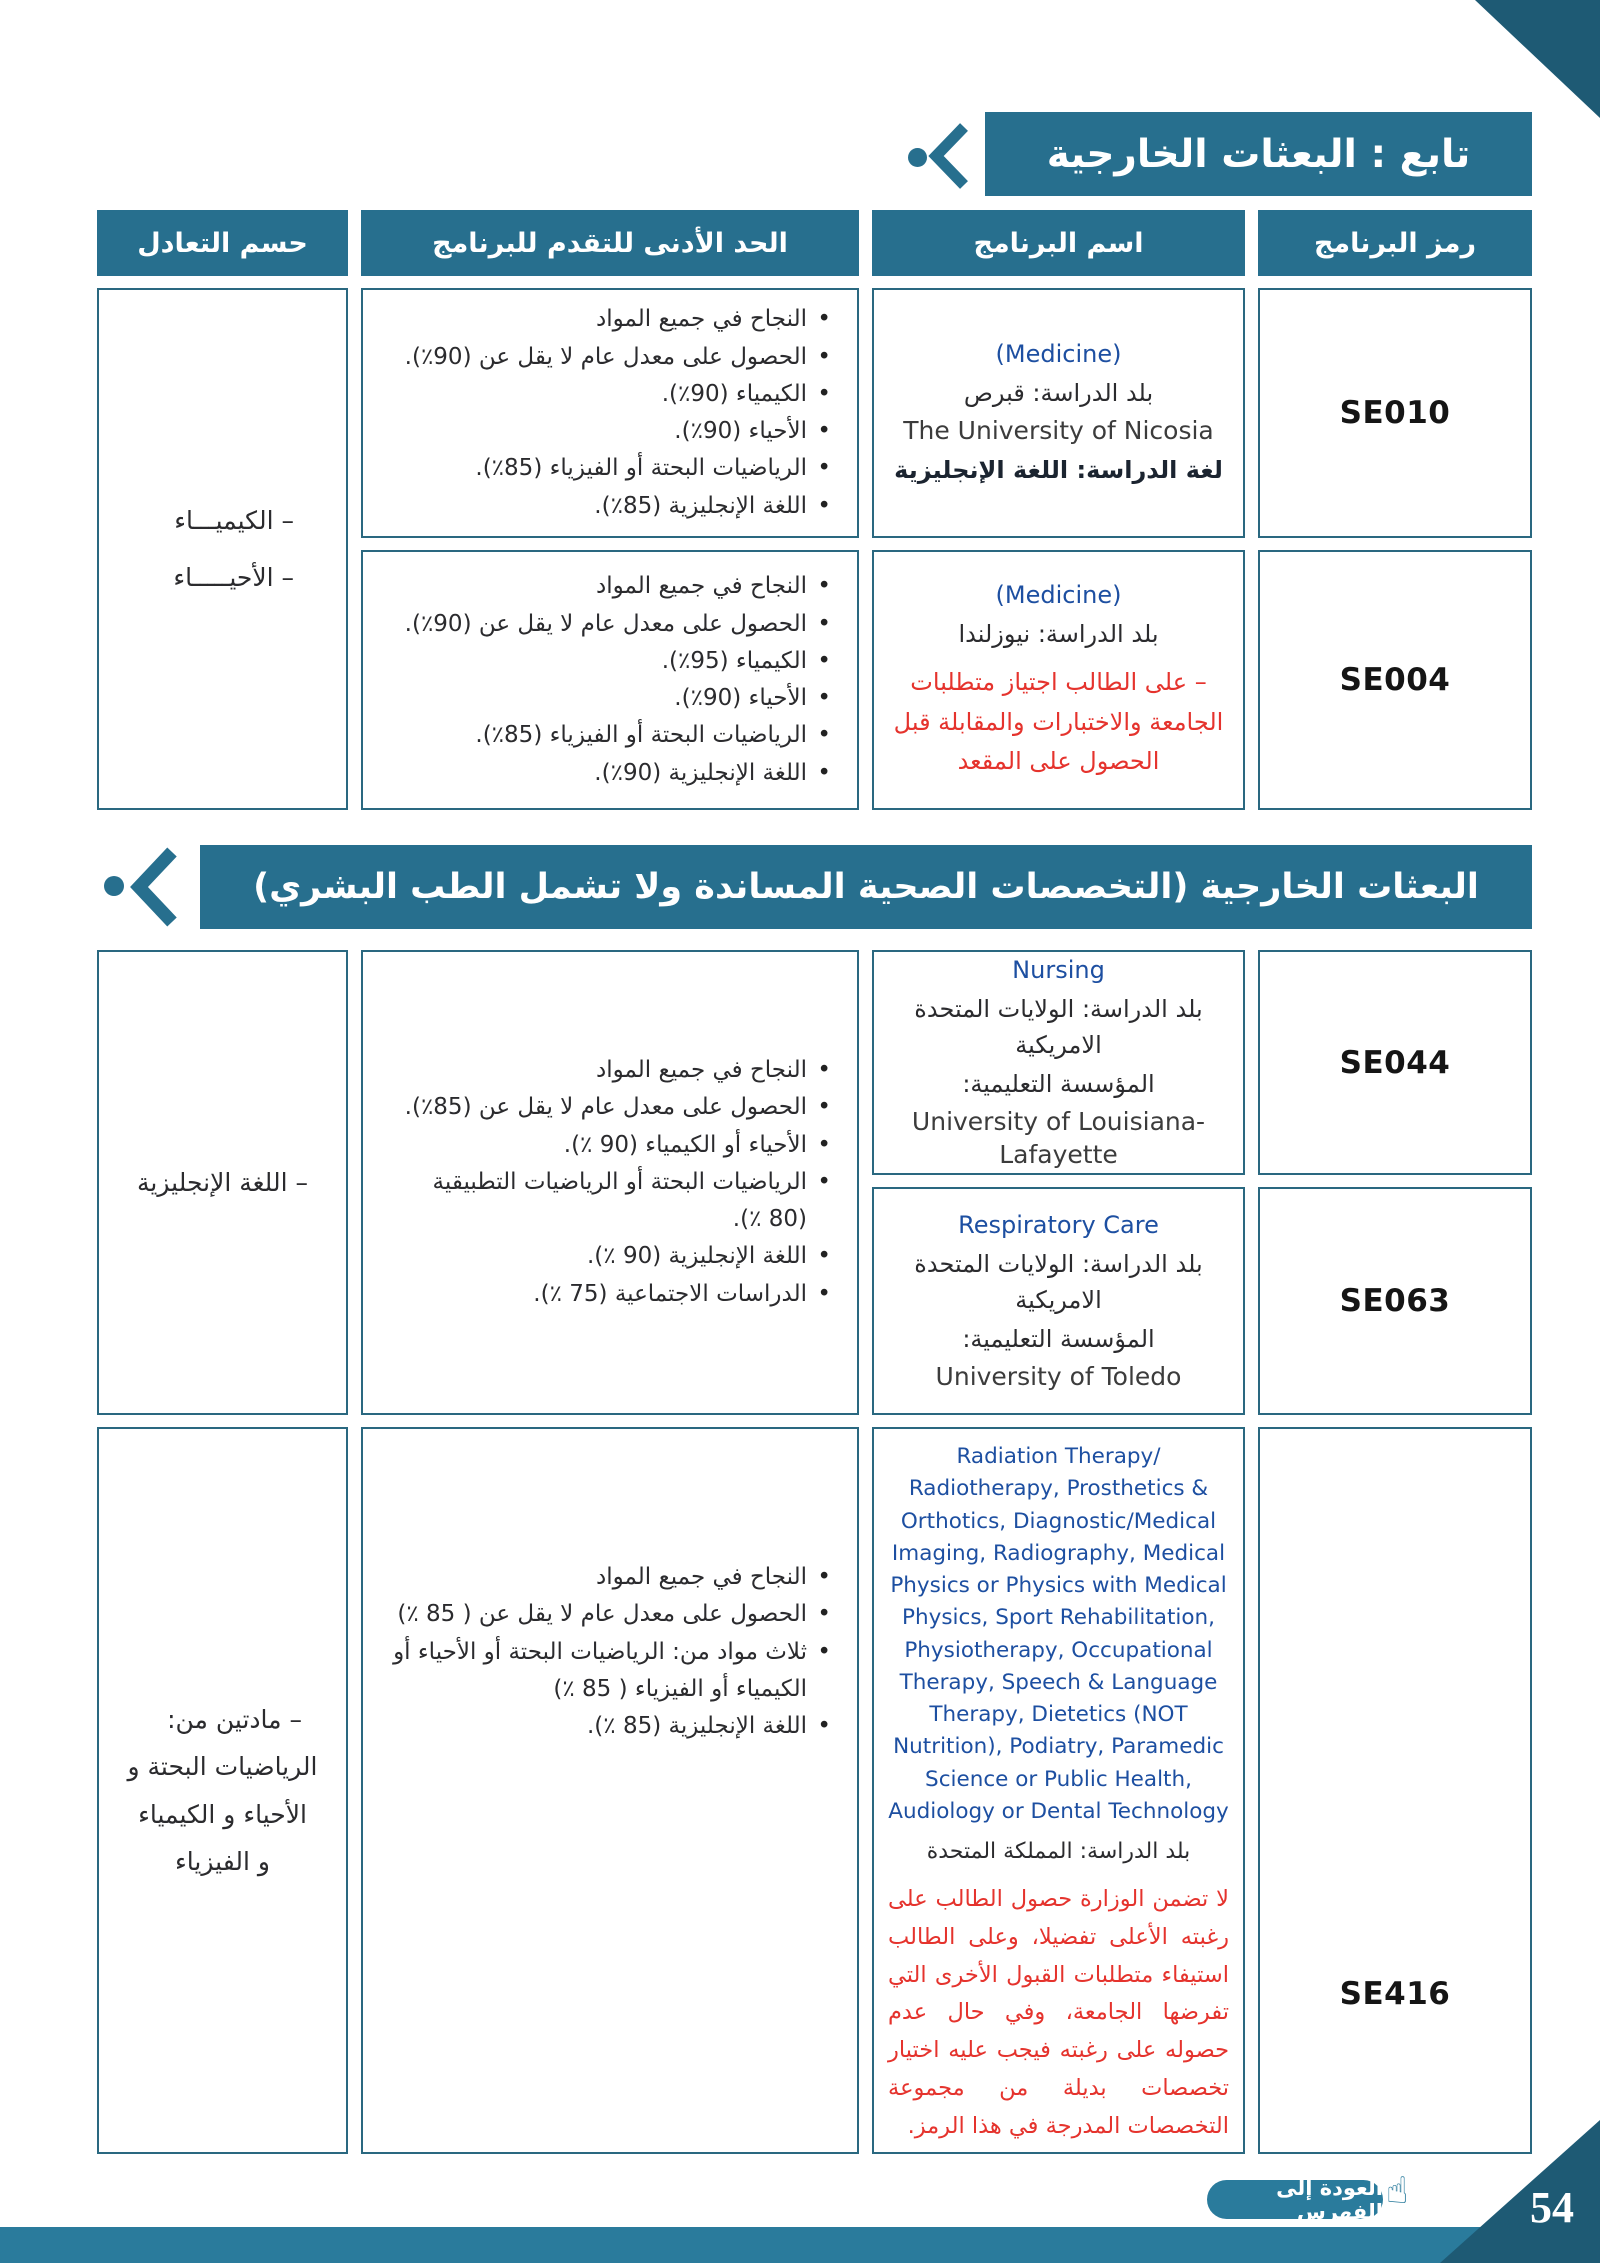 The image size is (1600, 2263). Describe the element at coordinates (234, 520) in the screenshot. I see `equivalency-line: – الكيميـــاء` at that location.